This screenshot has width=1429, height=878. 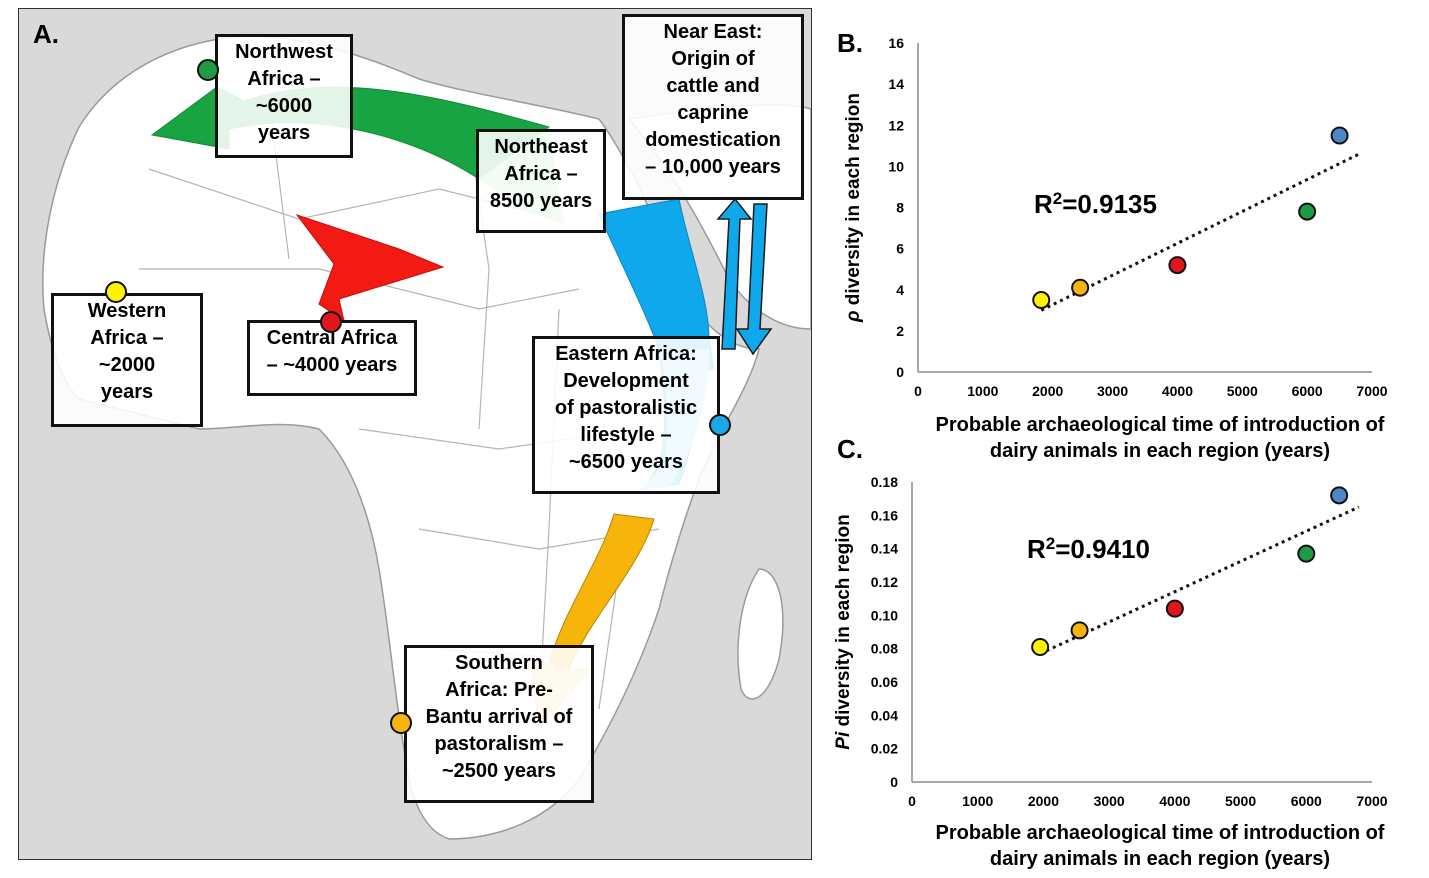 What do you see at coordinates (884, 515) in the screenshot?
I see `chart-c-y-tick-label: 0.16` at bounding box center [884, 515].